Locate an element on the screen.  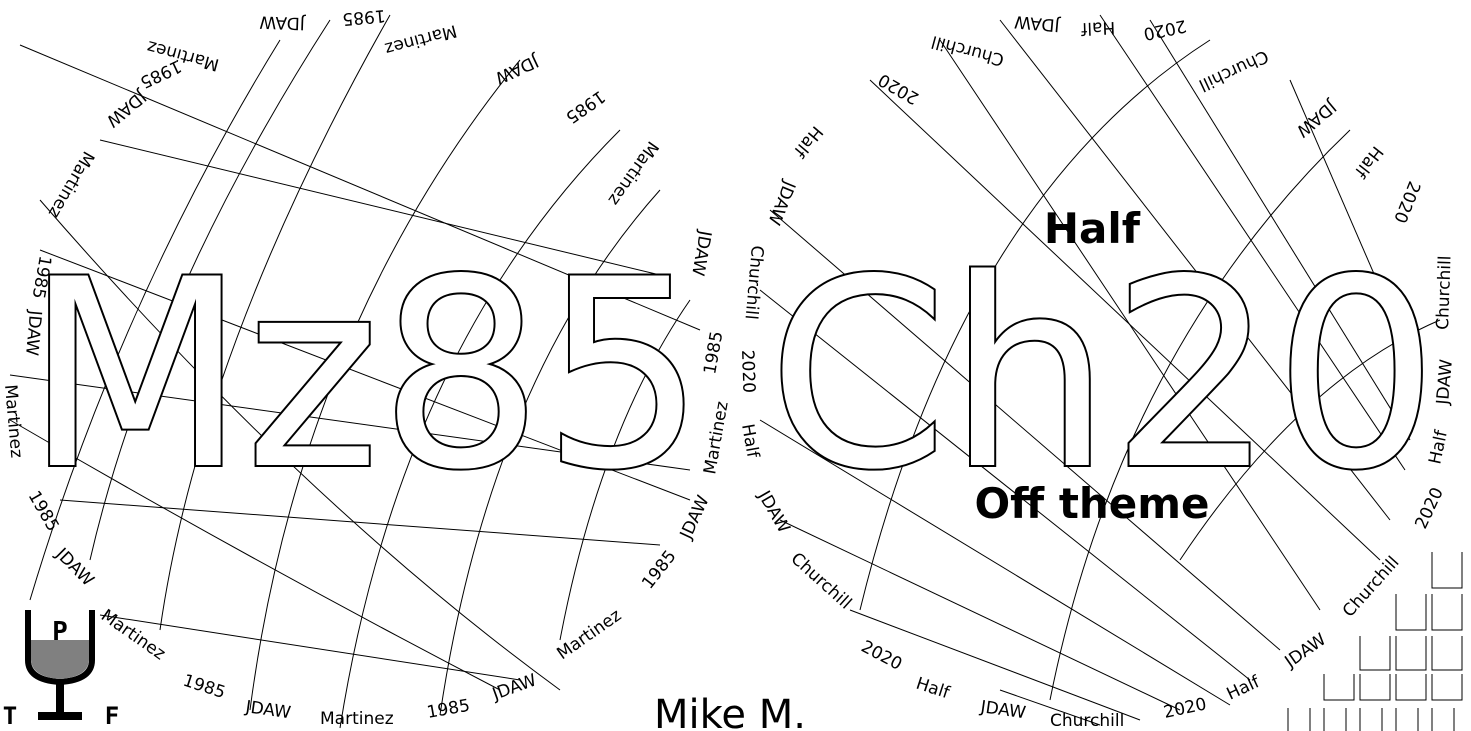
logo-letter-f: F is located at coordinates (112, 716).